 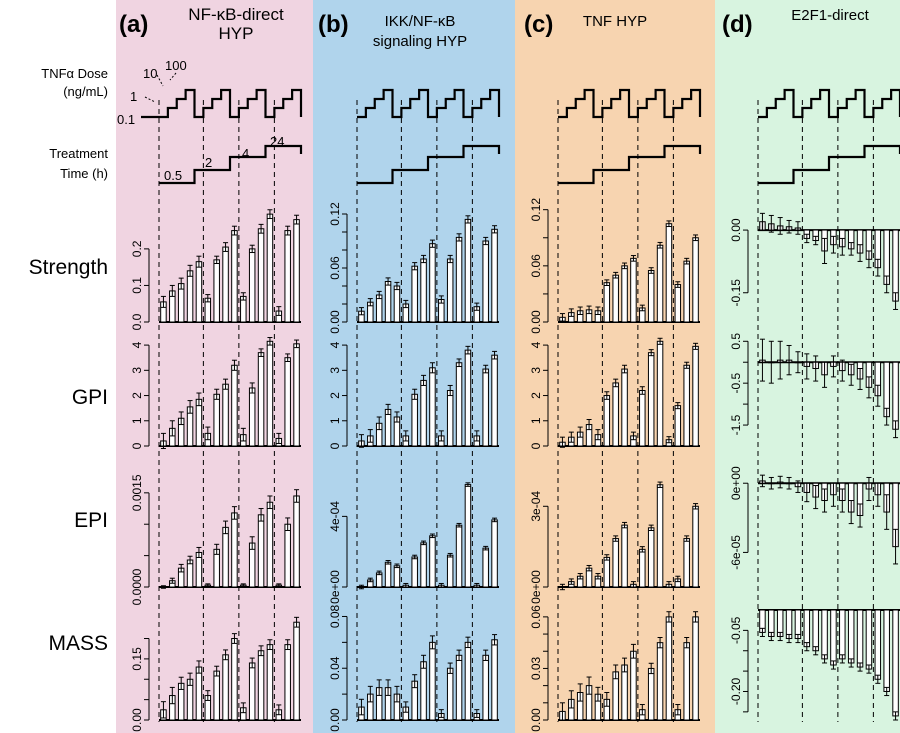 What do you see at coordinates (173, 175) in the screenshot?
I see `time-label-0: 0.5` at bounding box center [173, 175].